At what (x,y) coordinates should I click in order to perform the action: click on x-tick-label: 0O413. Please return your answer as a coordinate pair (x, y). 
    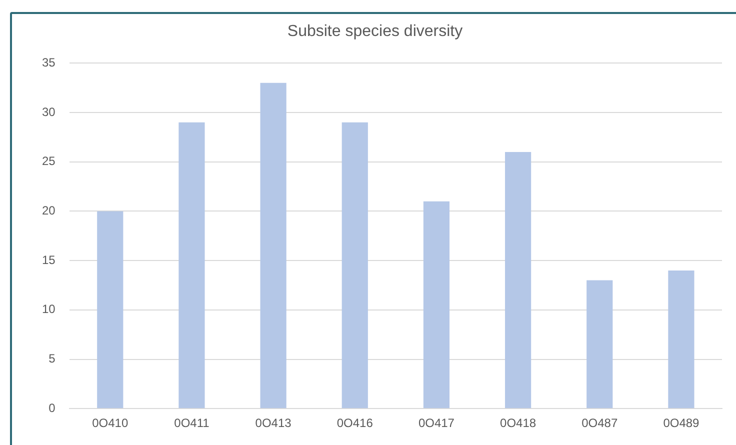
    Looking at the image, I should click on (273, 423).